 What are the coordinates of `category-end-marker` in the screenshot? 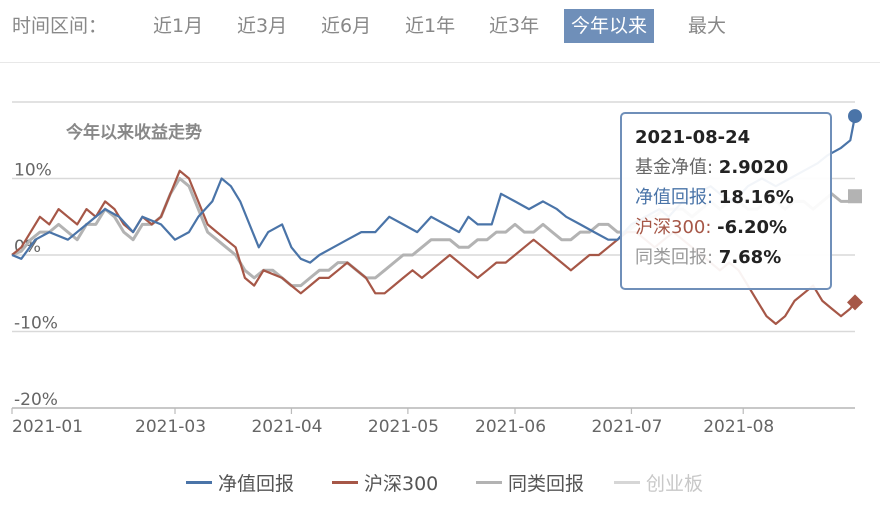 It's located at (855, 196).